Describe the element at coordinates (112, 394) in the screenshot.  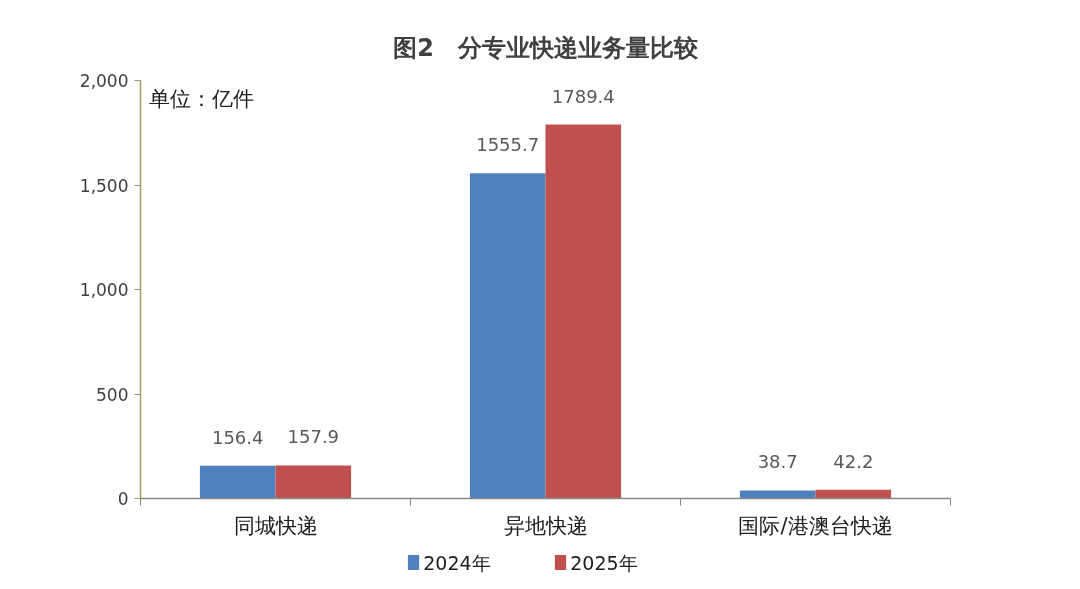
I see `y-tick-label: 500` at that location.